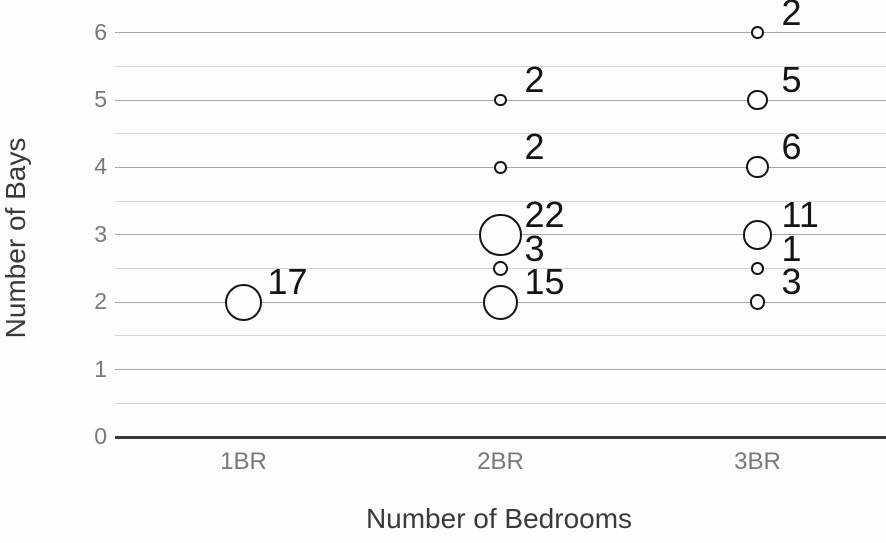  What do you see at coordinates (100, 31) in the screenshot?
I see `y-tick-label: 6` at bounding box center [100, 31].